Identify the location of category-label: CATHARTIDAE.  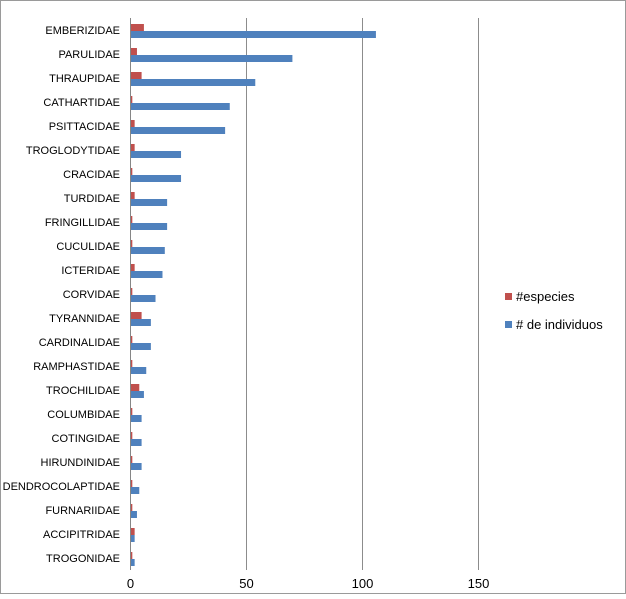
(81, 103).